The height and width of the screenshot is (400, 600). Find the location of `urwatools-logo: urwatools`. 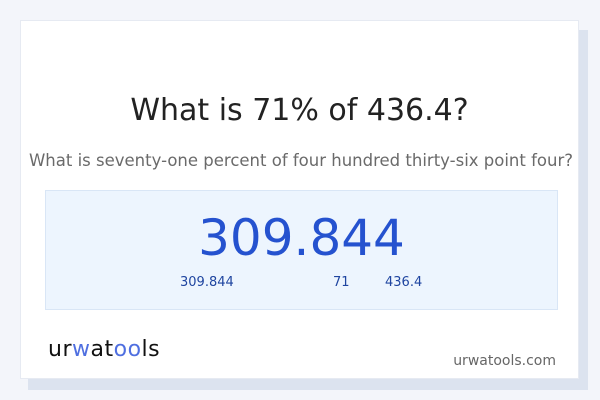

urwatools-logo: urwatools is located at coordinates (104, 349).